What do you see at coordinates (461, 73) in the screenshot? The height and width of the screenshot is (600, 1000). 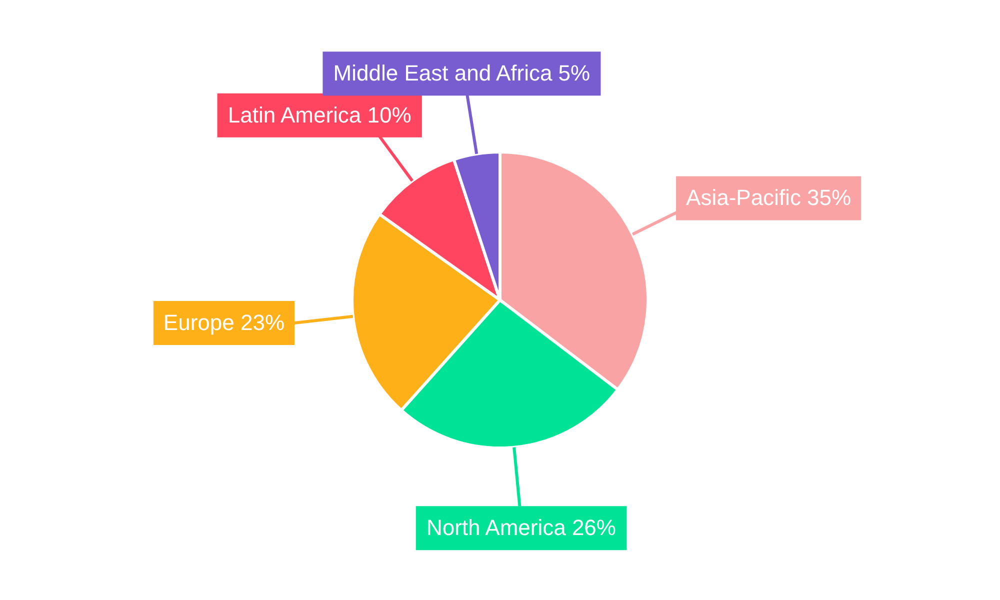 I see `slice-label: Middle East and Africa 5%` at bounding box center [461, 73].